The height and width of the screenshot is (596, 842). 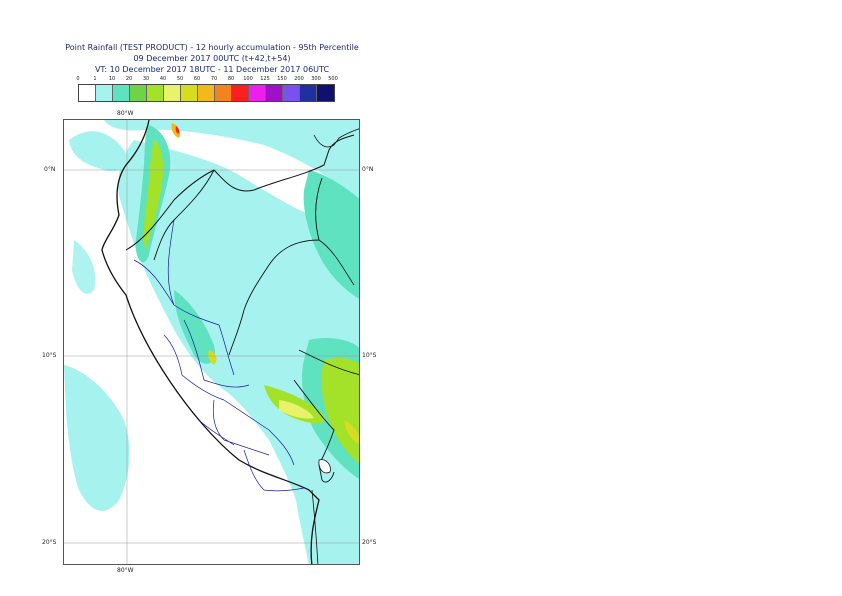 I want to click on legend-label: 300, so click(x=316, y=79).